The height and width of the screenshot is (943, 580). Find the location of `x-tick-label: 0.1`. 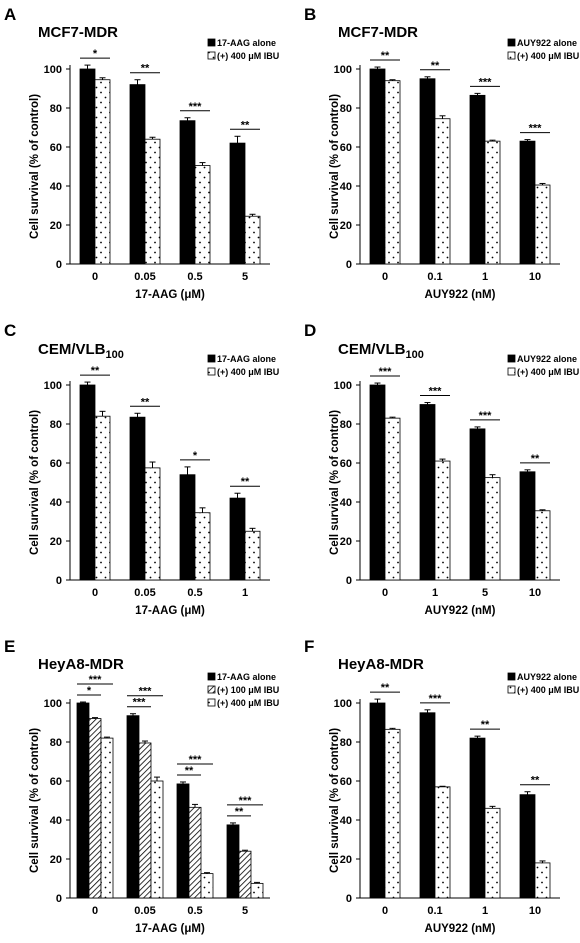

x-tick-label: 0.1 is located at coordinates (434, 911).